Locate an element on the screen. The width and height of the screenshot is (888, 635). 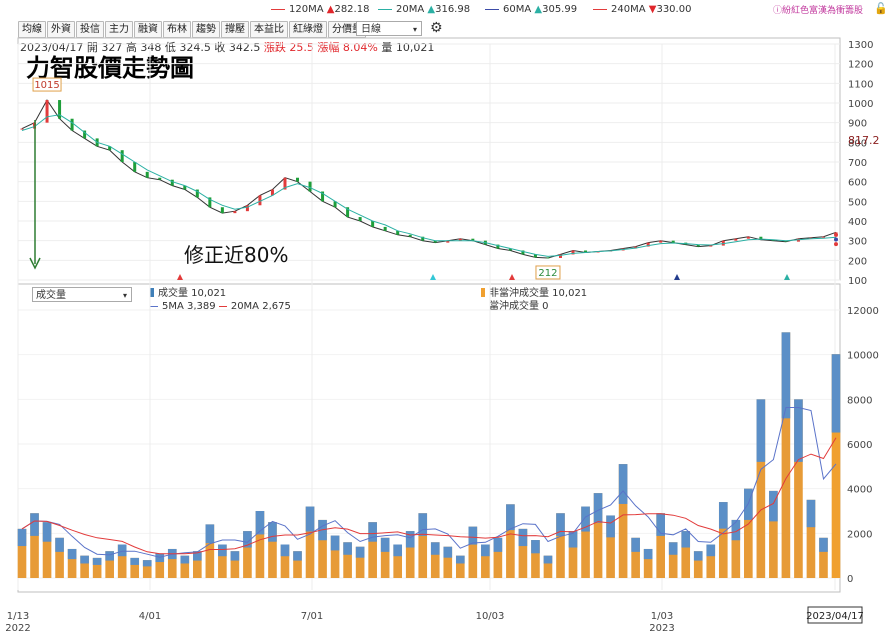
period-select: 日線 ▾ is located at coordinates (389, 28).